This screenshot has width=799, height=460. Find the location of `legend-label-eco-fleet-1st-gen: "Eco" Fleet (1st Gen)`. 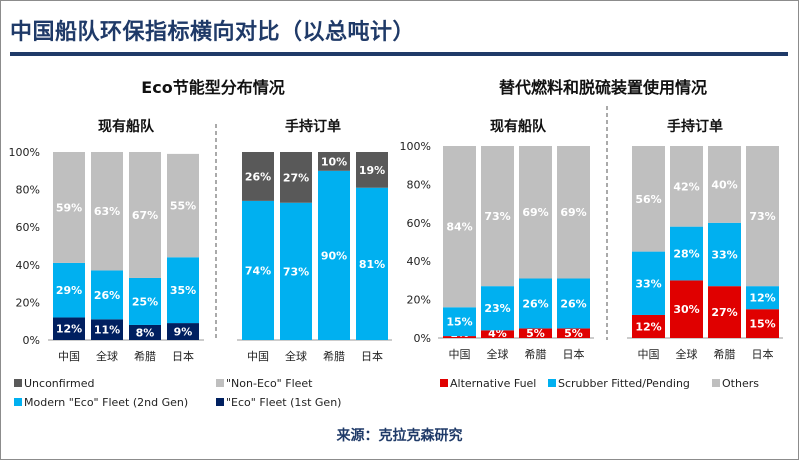

legend-label-eco-fleet-1st-gen: "Eco" Fleet (1st Gen) is located at coordinates (283, 402).